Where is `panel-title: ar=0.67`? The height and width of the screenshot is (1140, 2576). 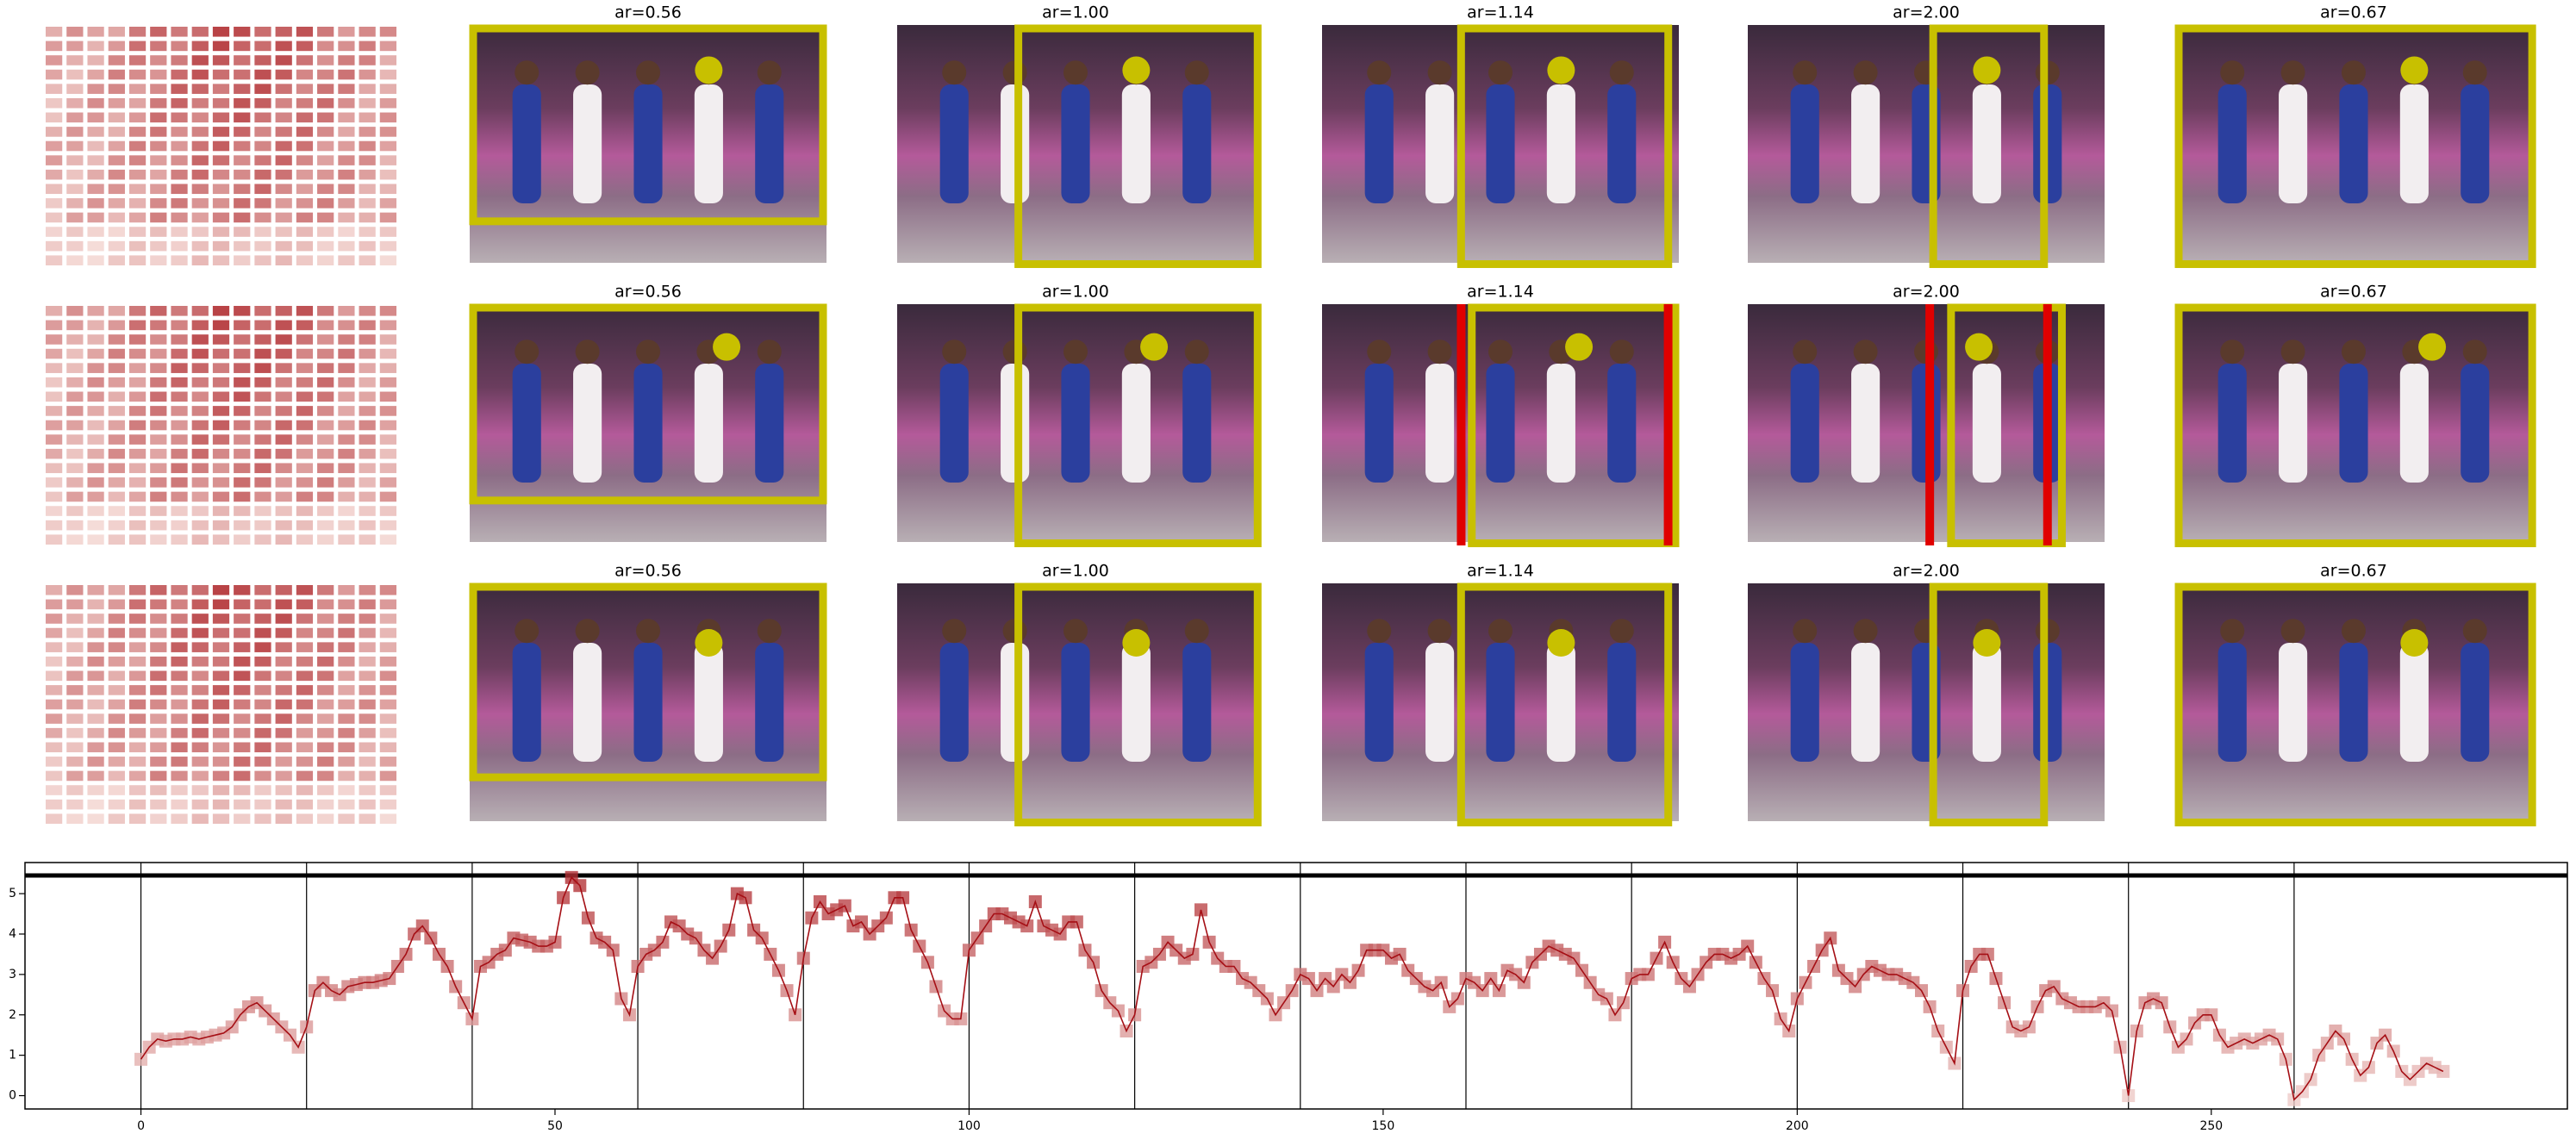 panel-title: ar=0.67 is located at coordinates (2353, 12).